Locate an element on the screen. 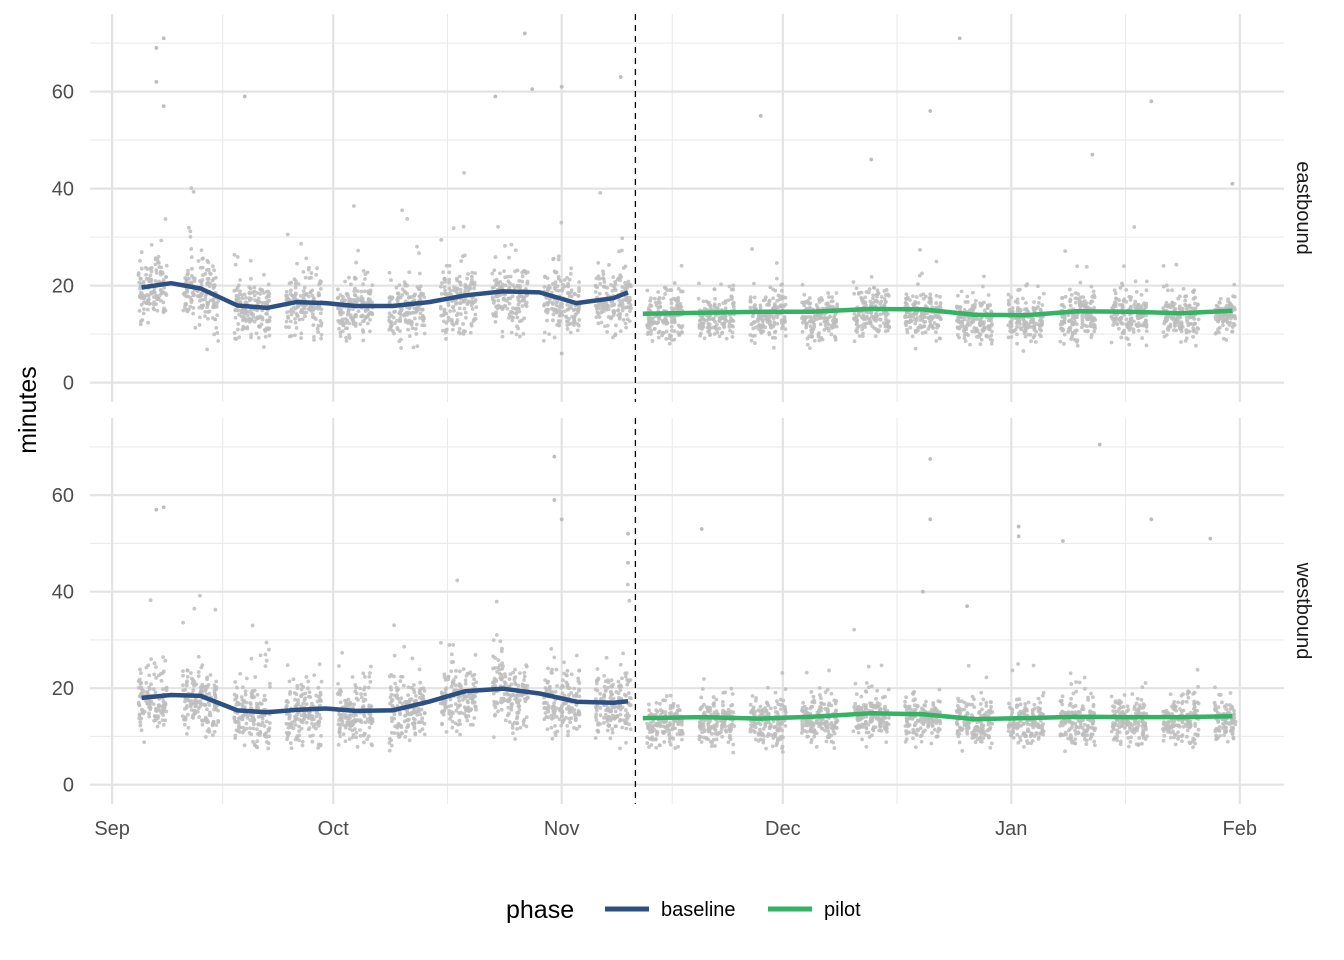 The width and height of the screenshot is (1344, 960). scatter-point-outlier is located at coordinates (561, 353).